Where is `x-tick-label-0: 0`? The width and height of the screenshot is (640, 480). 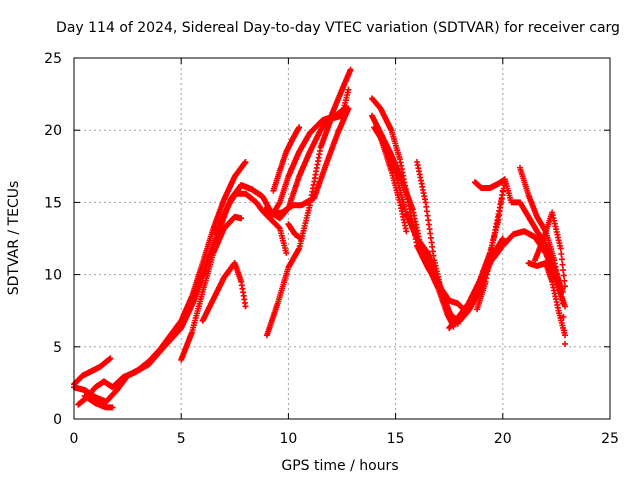
x-tick-label-0: 0 is located at coordinates (74, 439).